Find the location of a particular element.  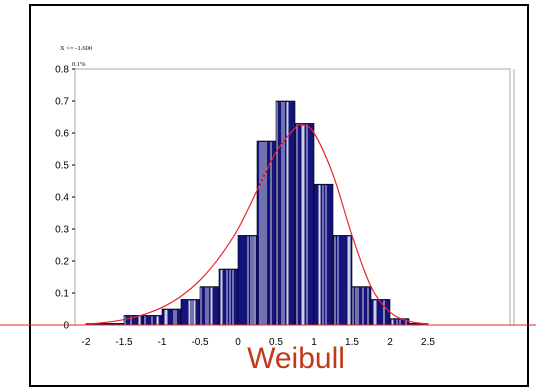

x-tick-label: 1.5 is located at coordinates (352, 342).